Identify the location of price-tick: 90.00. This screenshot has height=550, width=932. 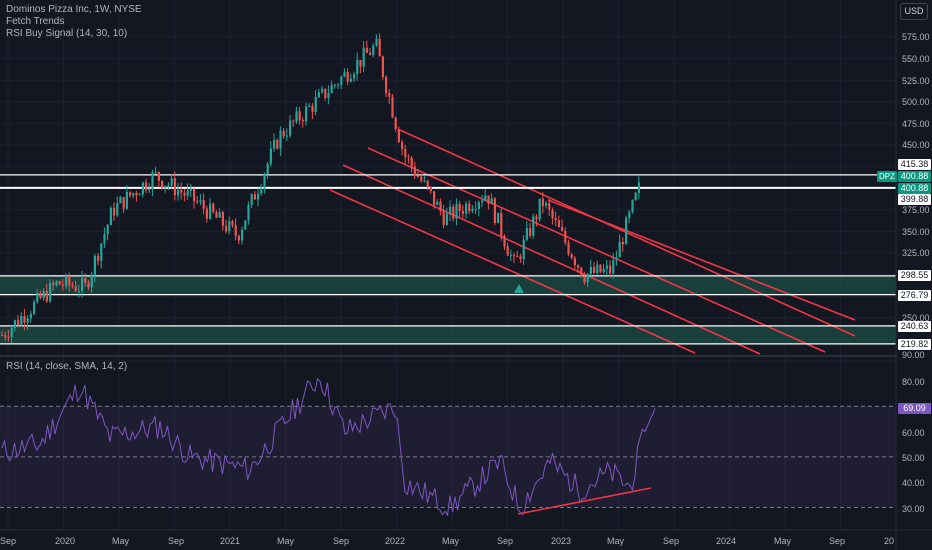
(913, 355).